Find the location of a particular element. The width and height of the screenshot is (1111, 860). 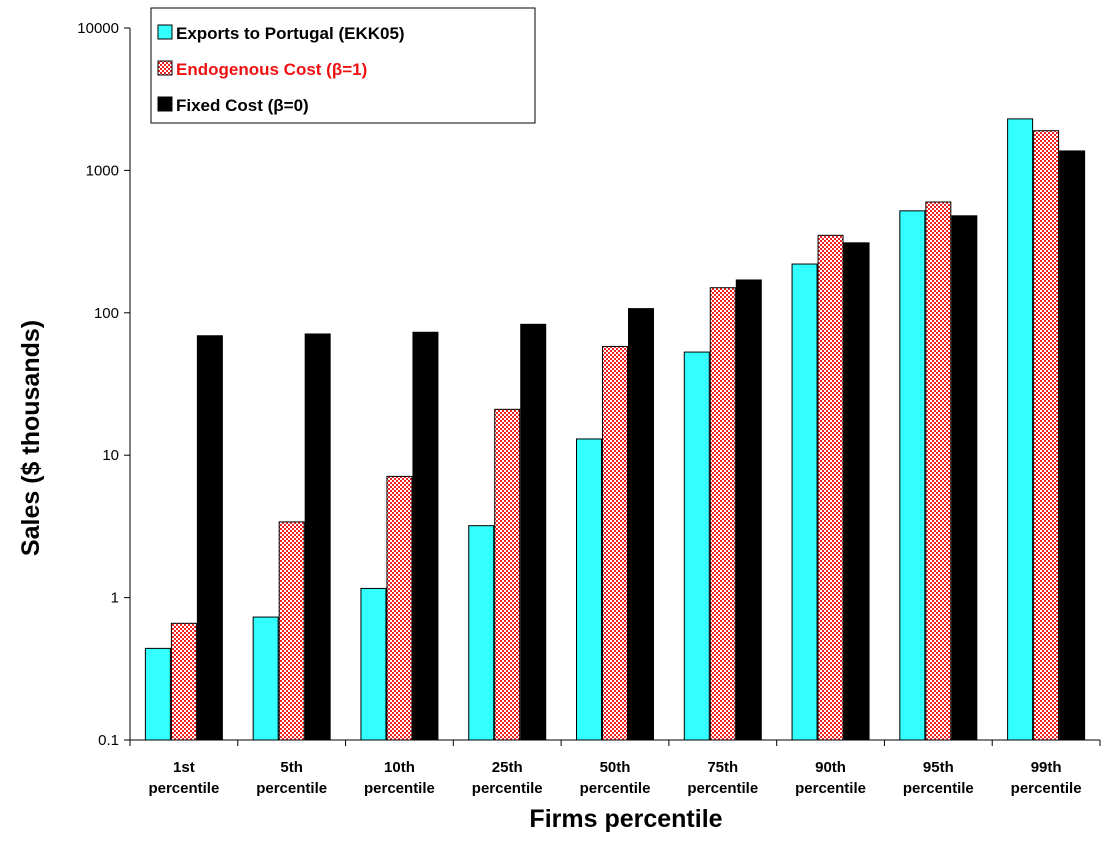

x-tick-label: 90th is located at coordinates (830, 767).